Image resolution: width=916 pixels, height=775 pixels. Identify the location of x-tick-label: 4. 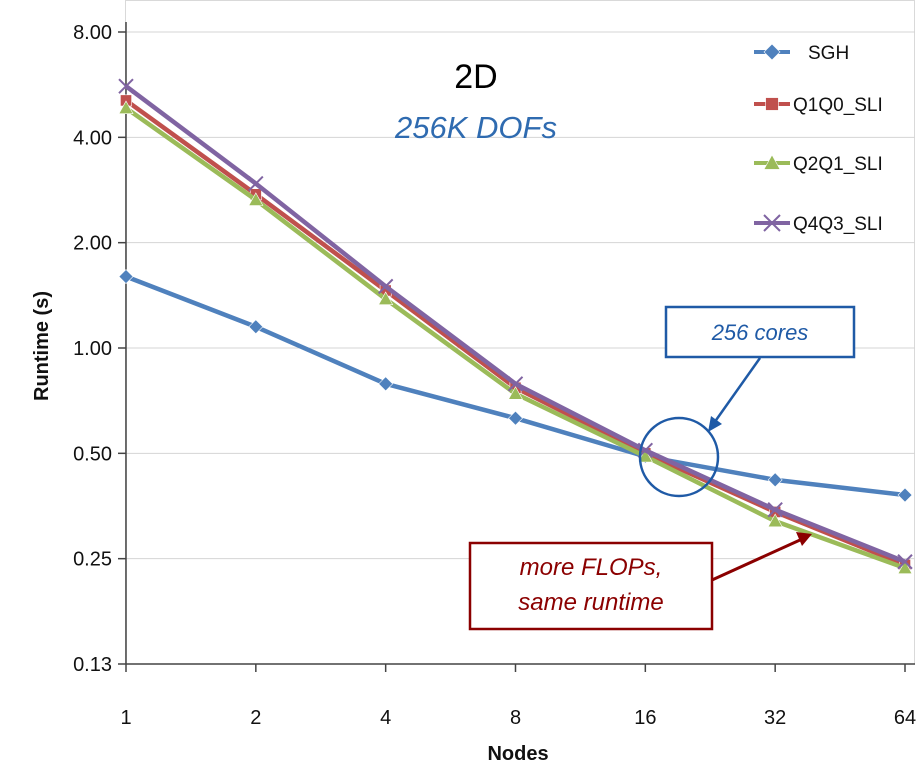
(385, 718).